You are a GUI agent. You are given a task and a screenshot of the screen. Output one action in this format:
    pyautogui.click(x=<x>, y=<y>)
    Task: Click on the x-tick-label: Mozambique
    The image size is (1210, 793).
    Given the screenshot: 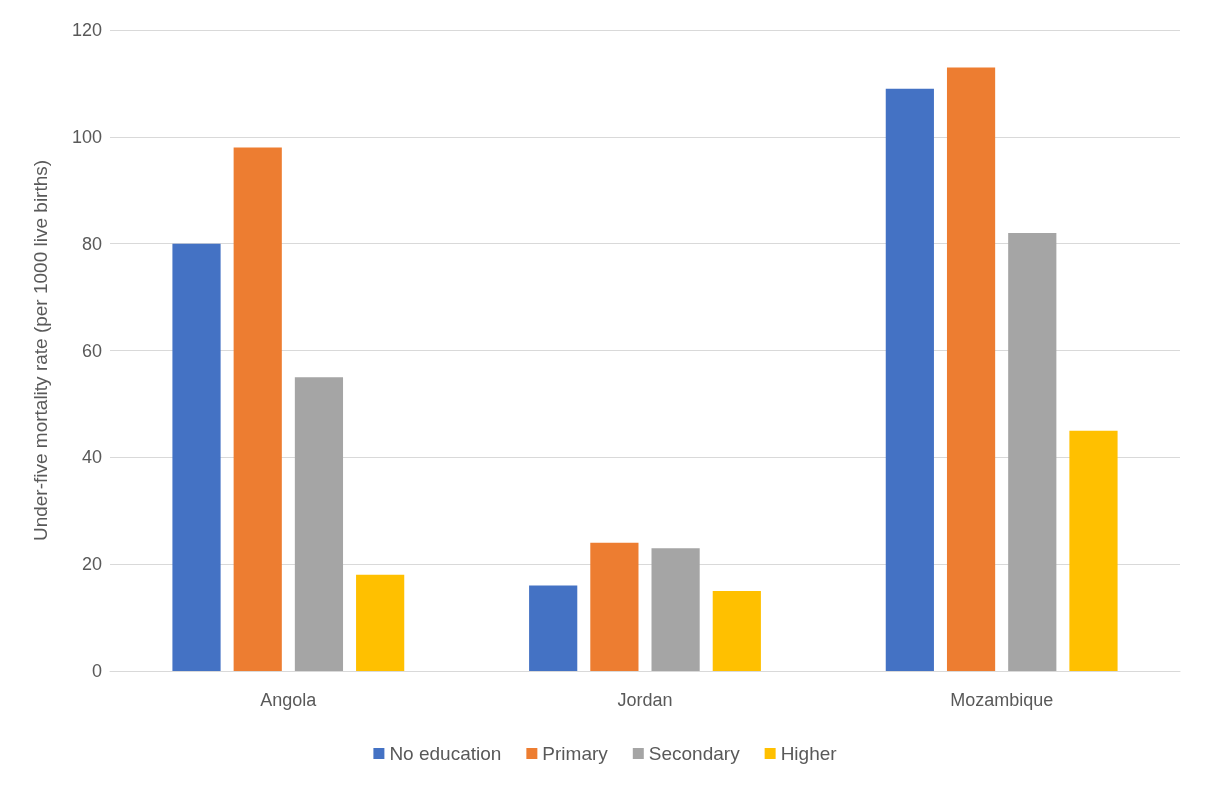 What is the action you would take?
    pyautogui.click(x=1002, y=700)
    